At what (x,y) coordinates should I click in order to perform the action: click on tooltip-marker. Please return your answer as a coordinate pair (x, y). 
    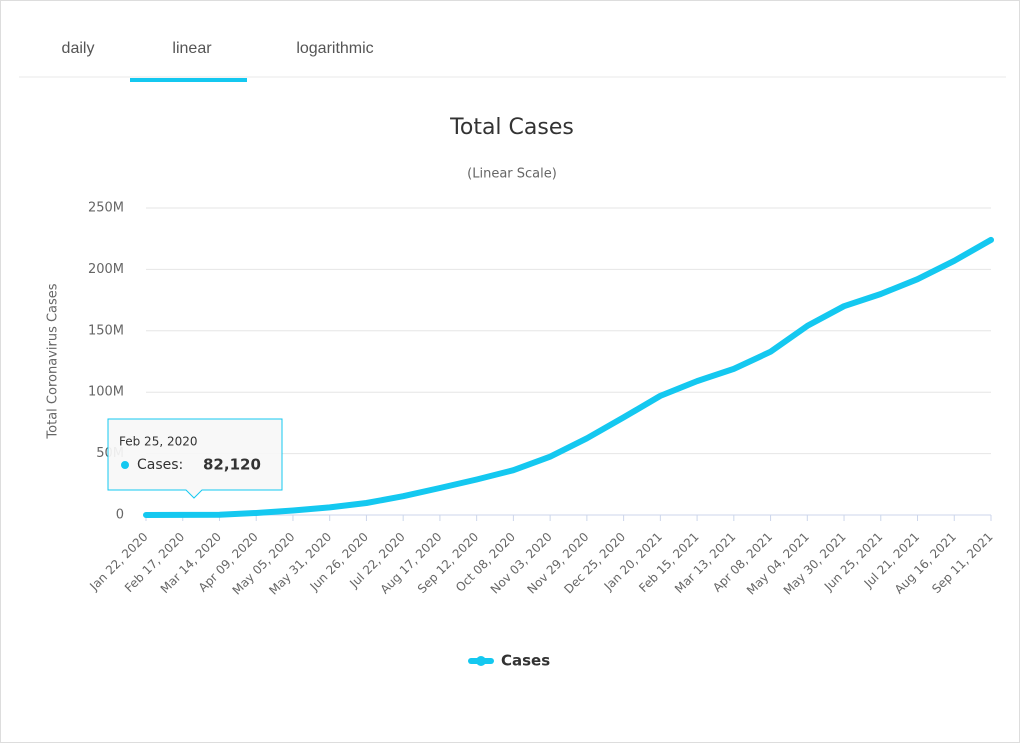
    Looking at the image, I should click on (125, 465).